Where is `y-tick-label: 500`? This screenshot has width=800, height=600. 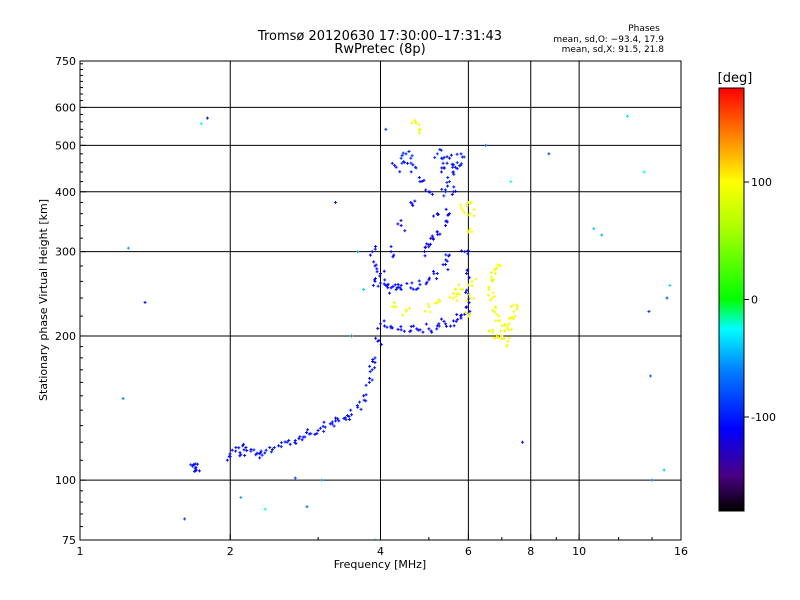 y-tick-label: 500 is located at coordinates (65, 145).